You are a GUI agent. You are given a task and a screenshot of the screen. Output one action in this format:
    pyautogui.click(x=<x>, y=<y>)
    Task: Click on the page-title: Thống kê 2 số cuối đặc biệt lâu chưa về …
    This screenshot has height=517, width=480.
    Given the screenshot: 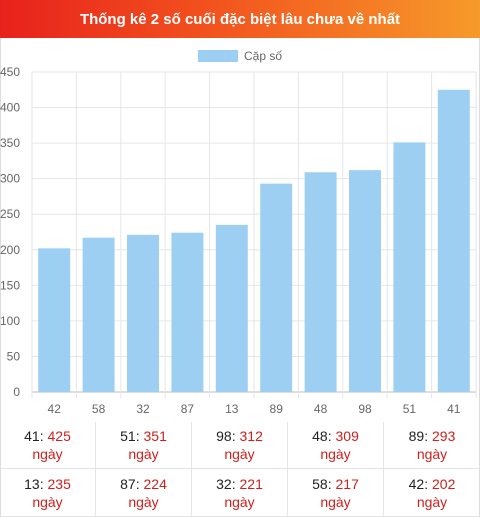 What is the action you would take?
    pyautogui.click(x=240, y=19)
    